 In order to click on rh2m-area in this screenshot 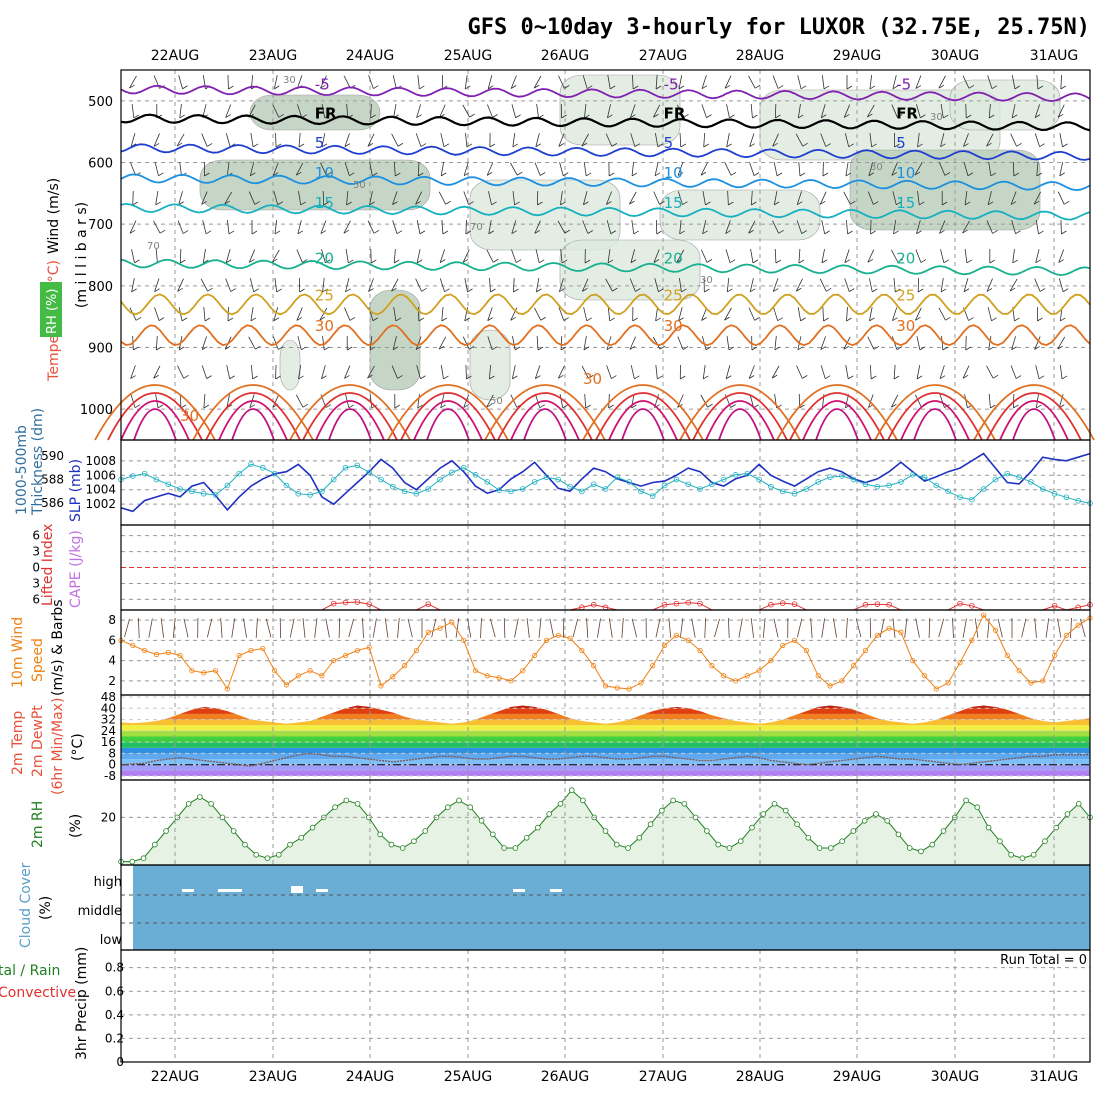, I will do `click(605, 827)`.